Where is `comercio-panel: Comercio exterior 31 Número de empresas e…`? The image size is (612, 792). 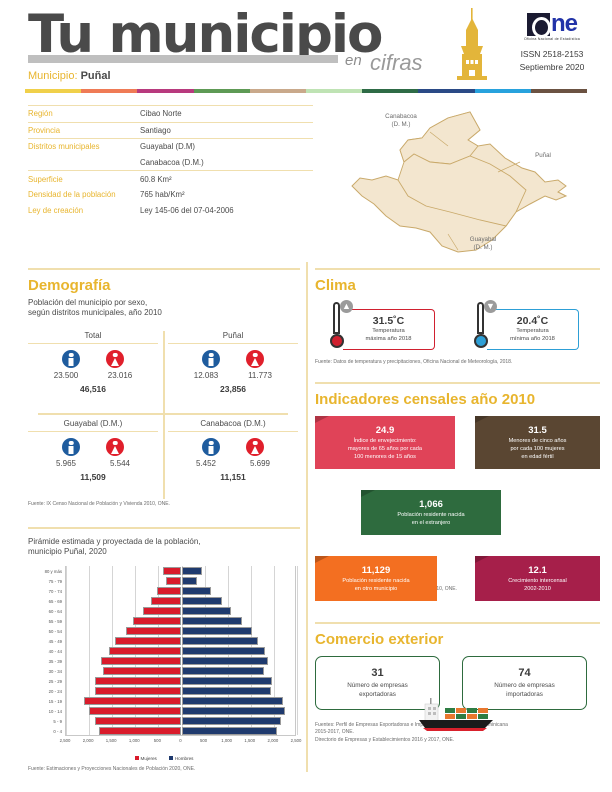
comercio-panel: Comercio exterior 31 Número de empresas e… is located at coordinates (457, 683).